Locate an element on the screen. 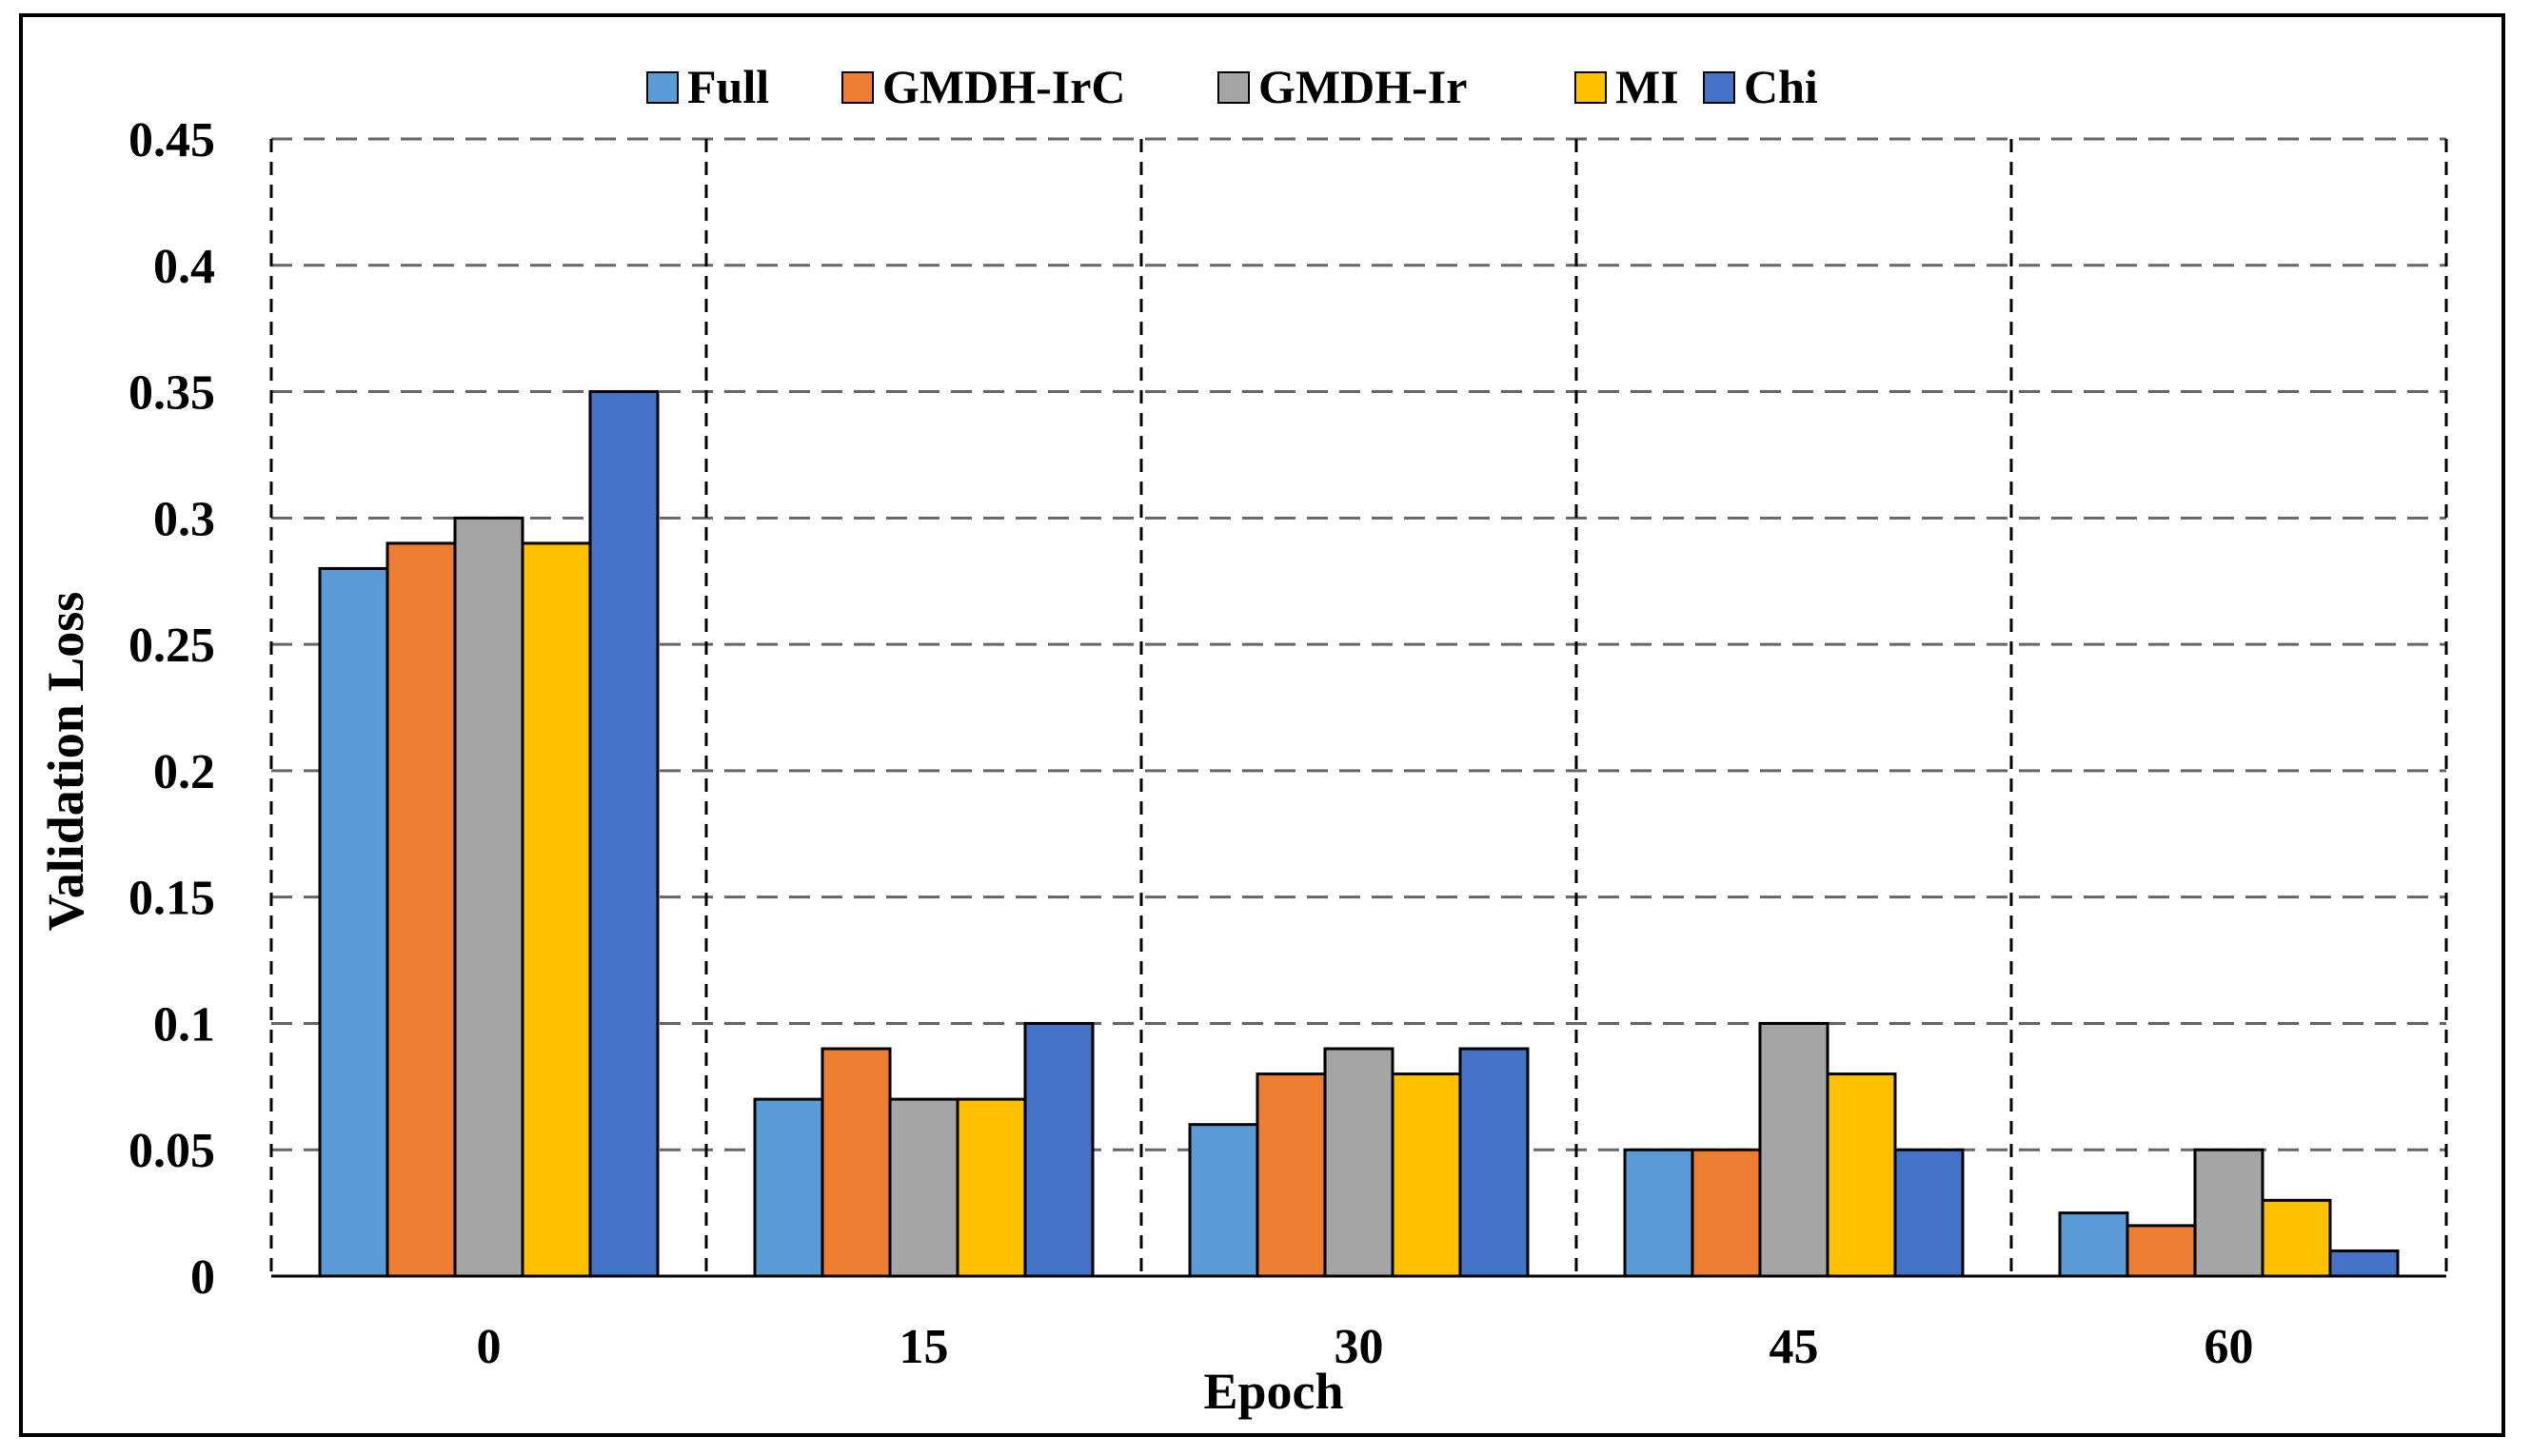  legend-item-chi: Chi is located at coordinates (1760, 86).